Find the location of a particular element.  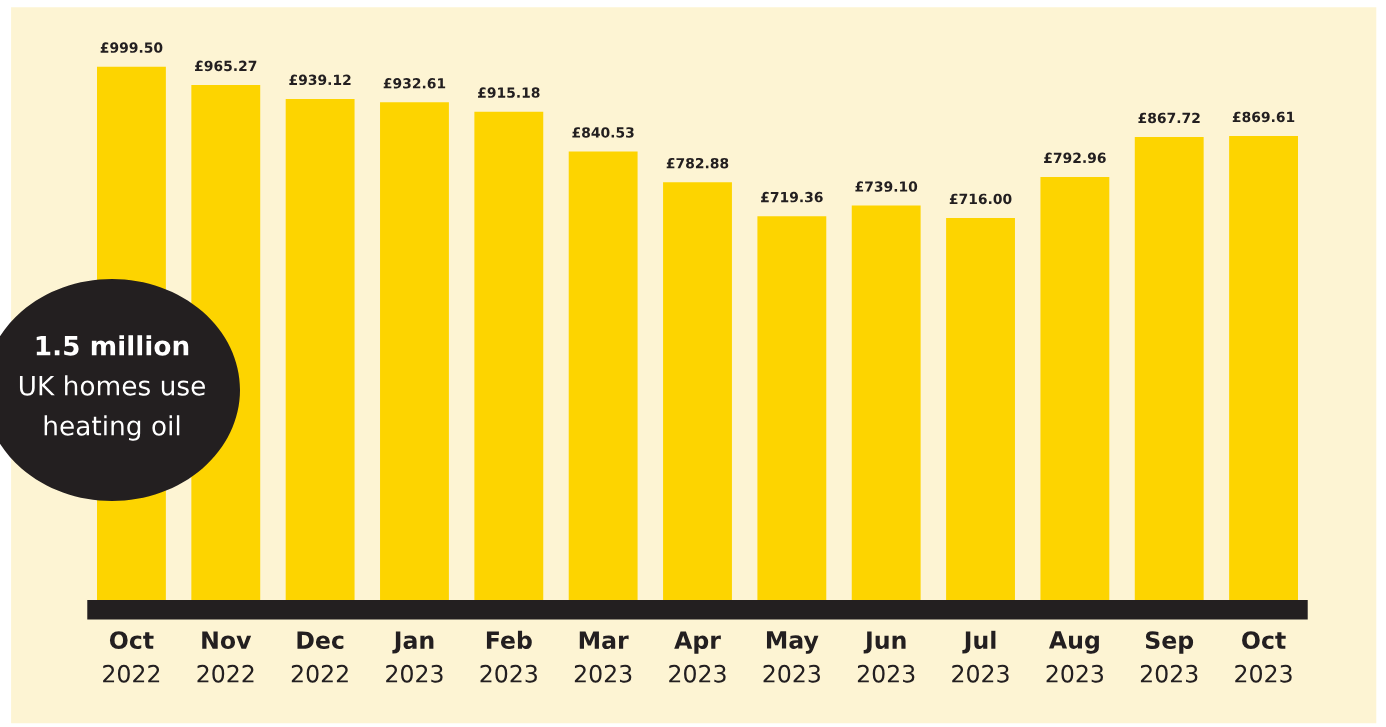

x-tick-label: Nov 2022 is located at coordinates (225, 657).